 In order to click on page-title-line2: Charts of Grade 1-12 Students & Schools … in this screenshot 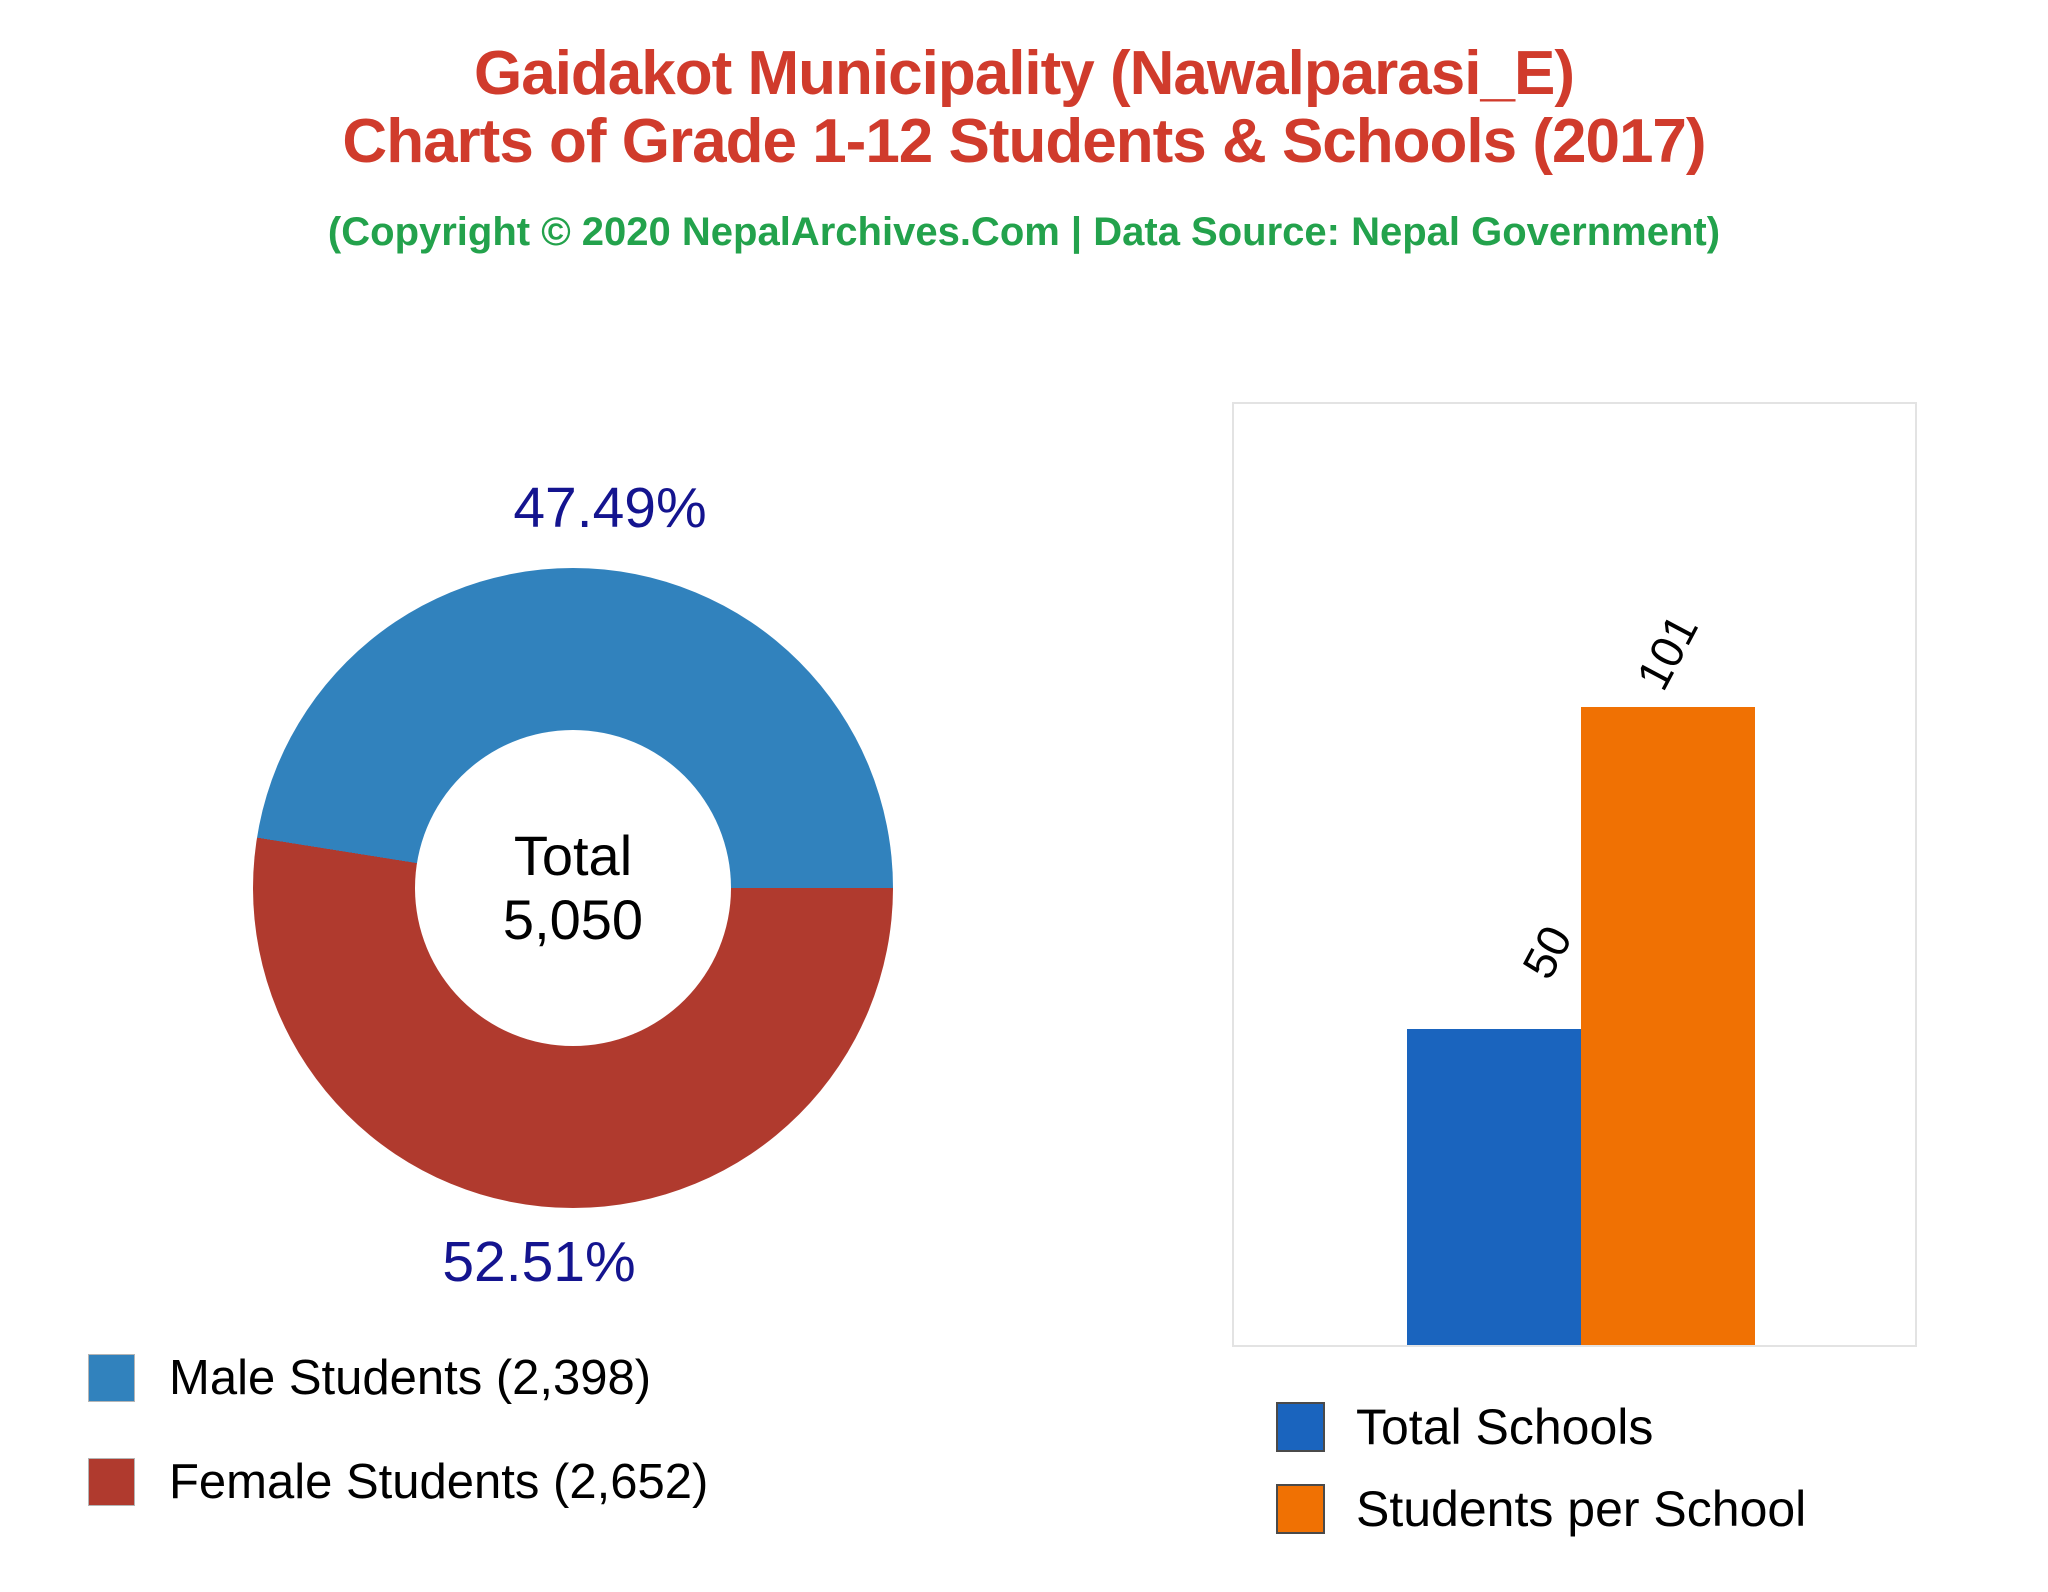, I will do `click(1024, 141)`.